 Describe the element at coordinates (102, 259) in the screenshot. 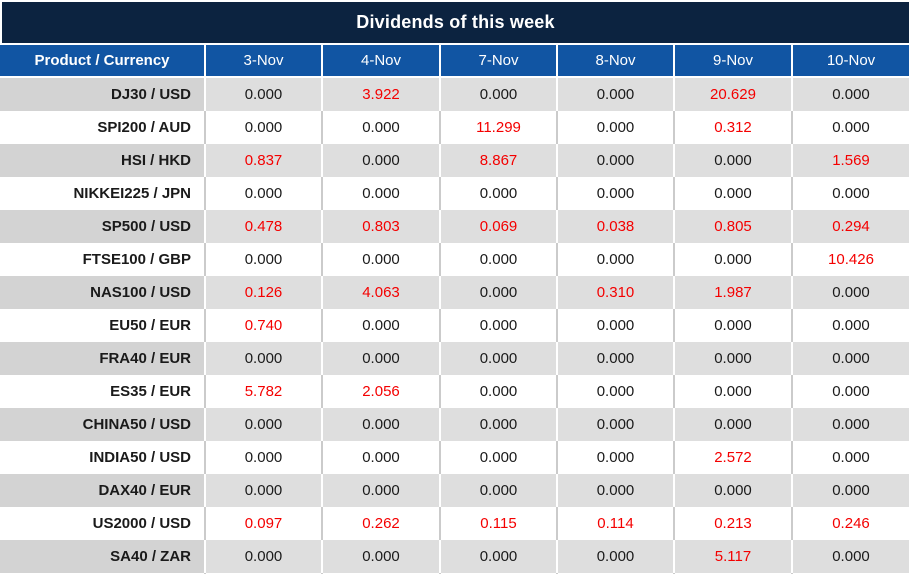

I see `row-label: FTSE100 / GBP` at that location.